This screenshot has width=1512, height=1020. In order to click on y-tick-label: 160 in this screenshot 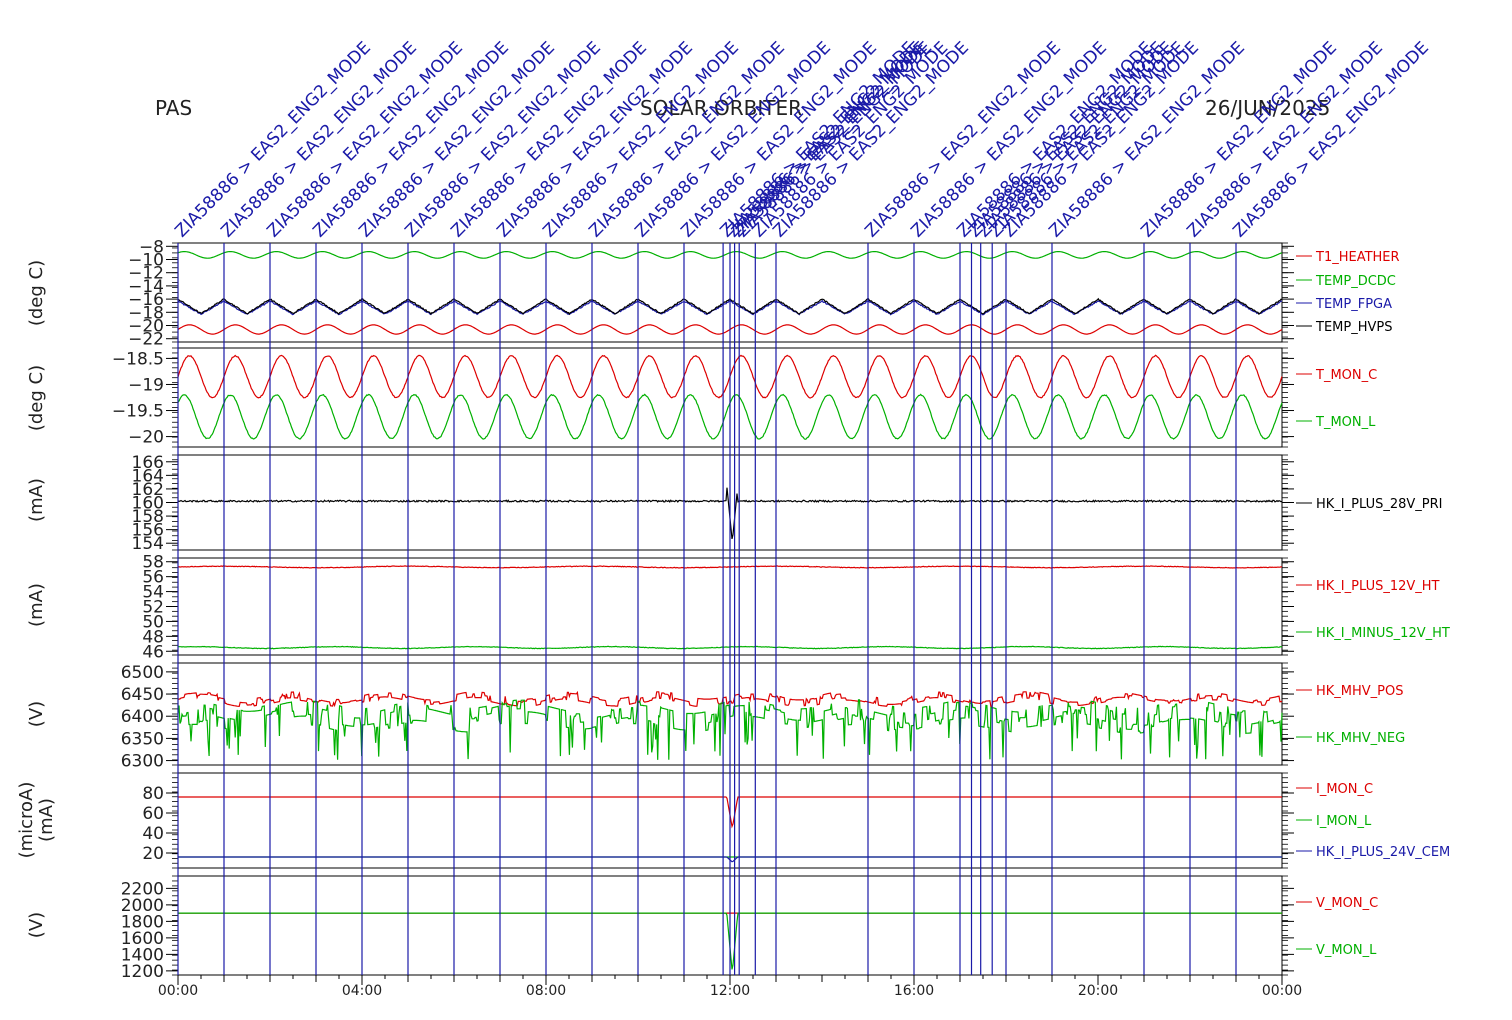, I will do `click(148, 504)`.